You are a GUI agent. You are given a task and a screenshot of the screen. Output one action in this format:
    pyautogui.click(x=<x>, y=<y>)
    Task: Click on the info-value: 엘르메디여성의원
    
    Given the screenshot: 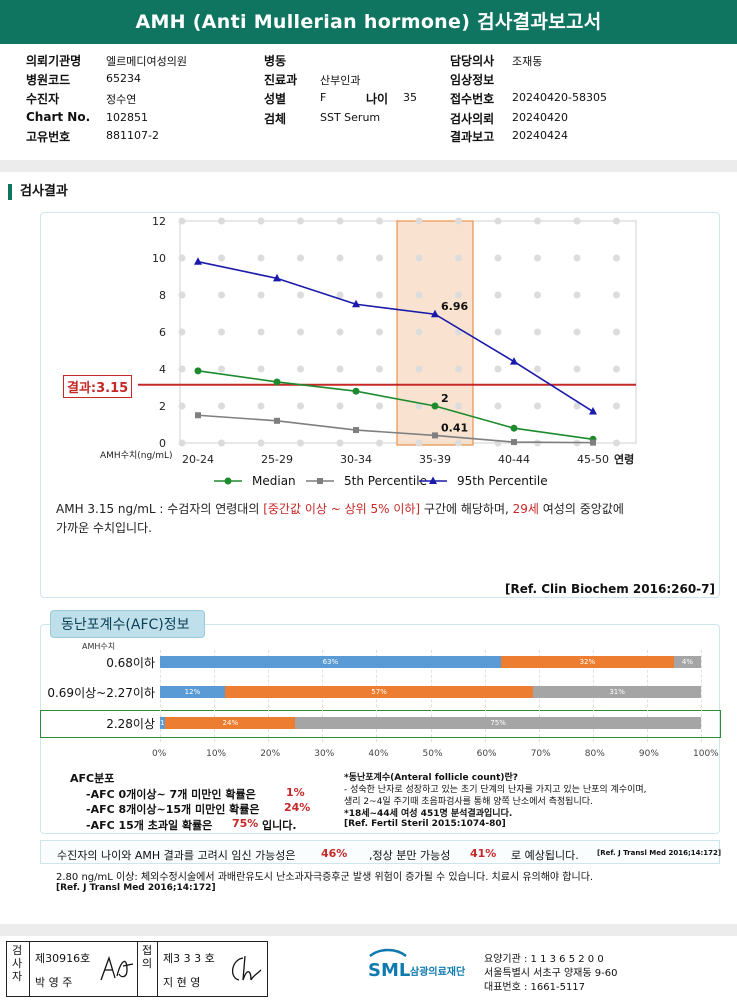 What is the action you would take?
    pyautogui.click(x=146, y=61)
    